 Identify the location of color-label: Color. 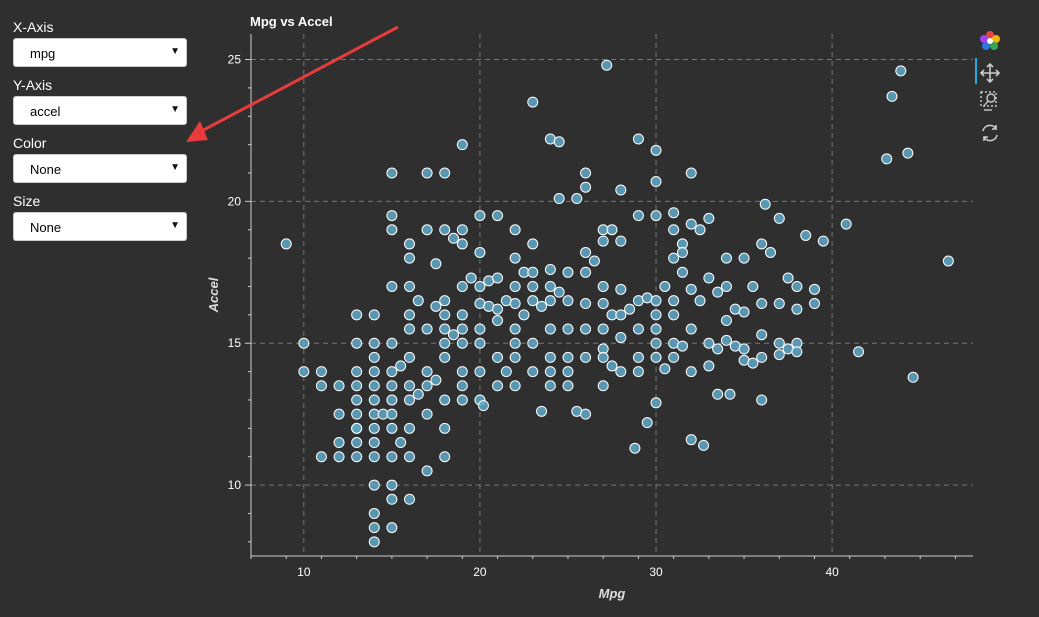
(30, 143).